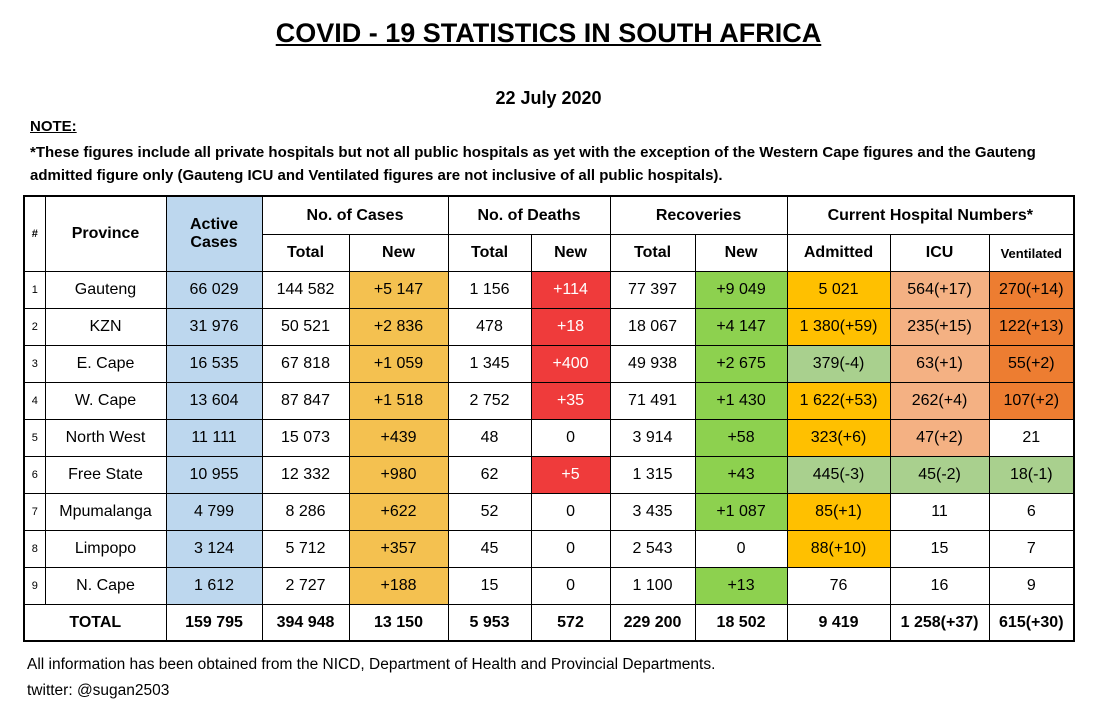 The width and height of the screenshot is (1097, 727). What do you see at coordinates (652, 549) in the screenshot?
I see `cell-rec-total: 2 543` at bounding box center [652, 549].